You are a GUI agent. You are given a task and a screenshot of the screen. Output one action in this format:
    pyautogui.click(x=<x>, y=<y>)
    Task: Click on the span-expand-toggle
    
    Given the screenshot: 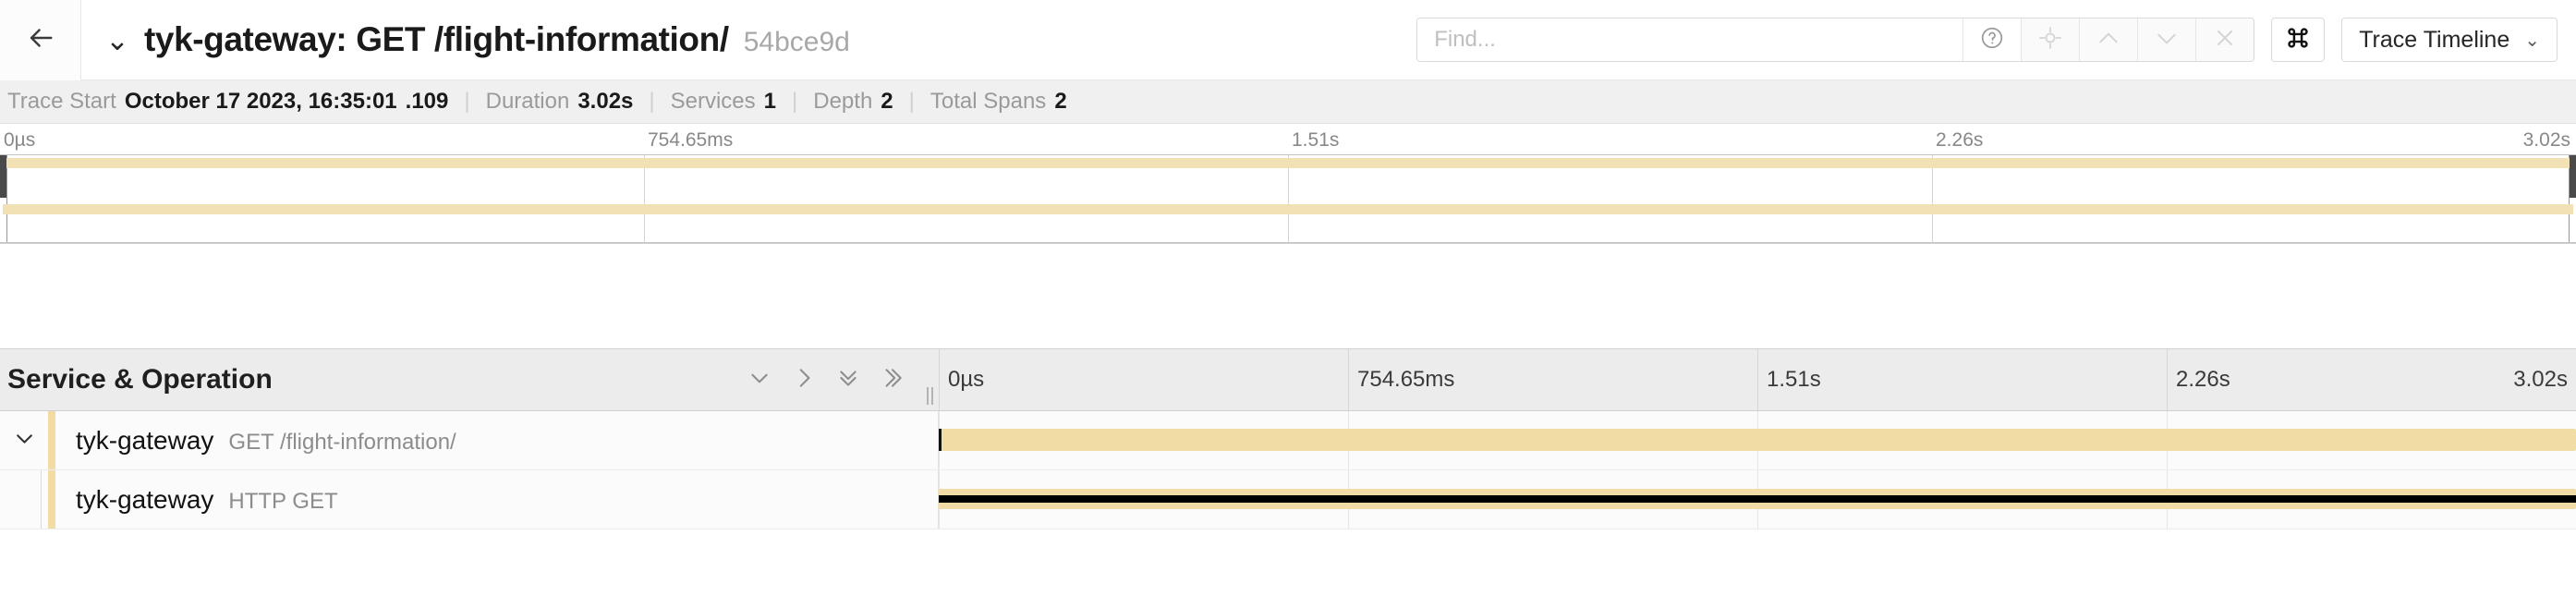 What is the action you would take?
    pyautogui.click(x=24, y=441)
    